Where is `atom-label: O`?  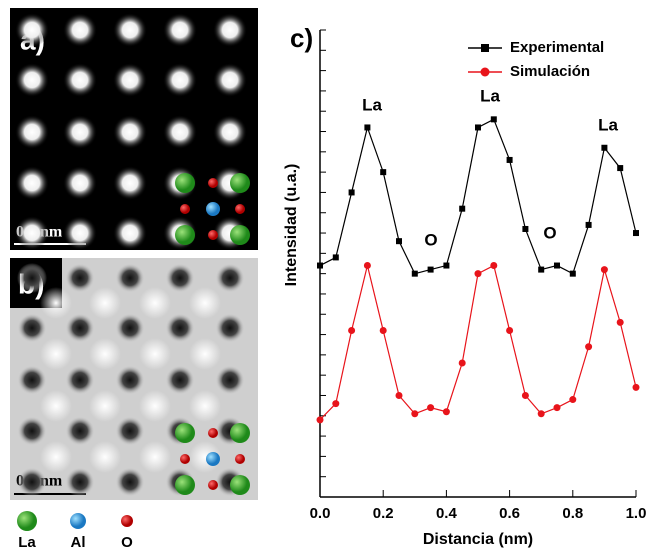 atom-label: O is located at coordinates (127, 542).